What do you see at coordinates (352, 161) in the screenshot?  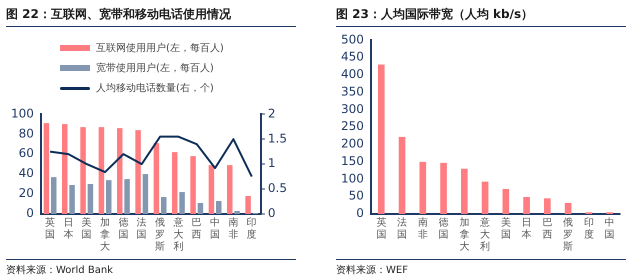 I see `y-tick-label: 150` at bounding box center [352, 161].